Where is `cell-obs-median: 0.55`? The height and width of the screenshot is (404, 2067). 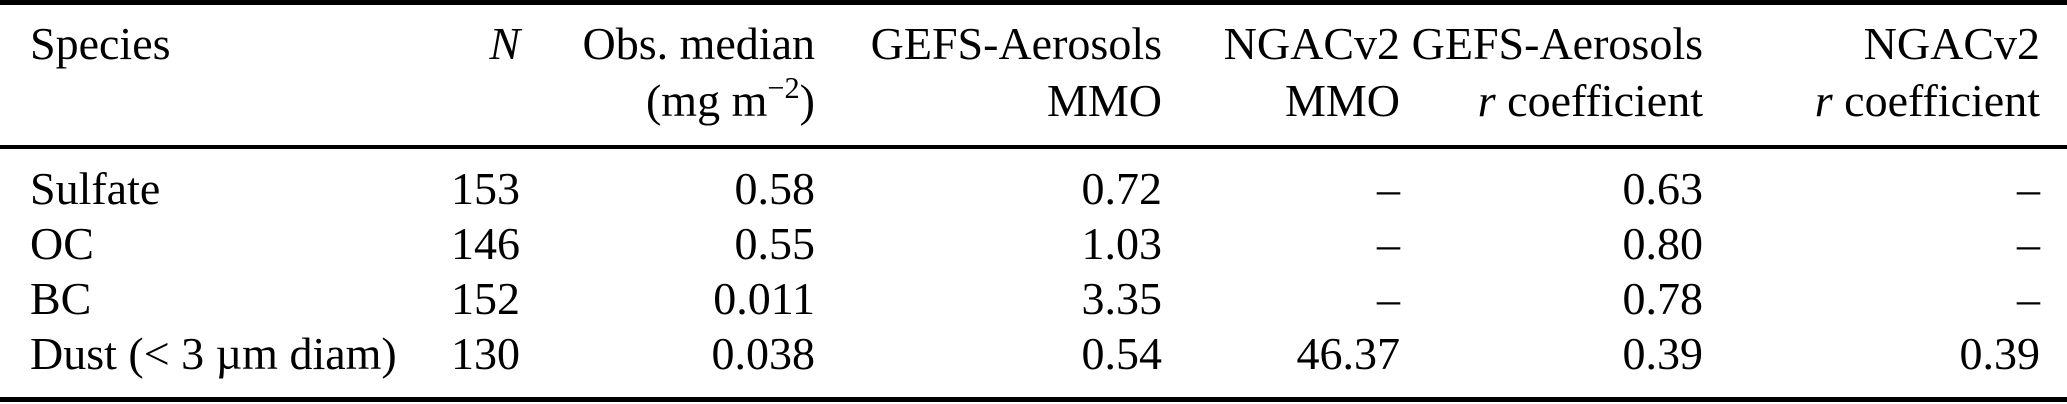
cell-obs-median: 0.55 is located at coordinates (775, 243).